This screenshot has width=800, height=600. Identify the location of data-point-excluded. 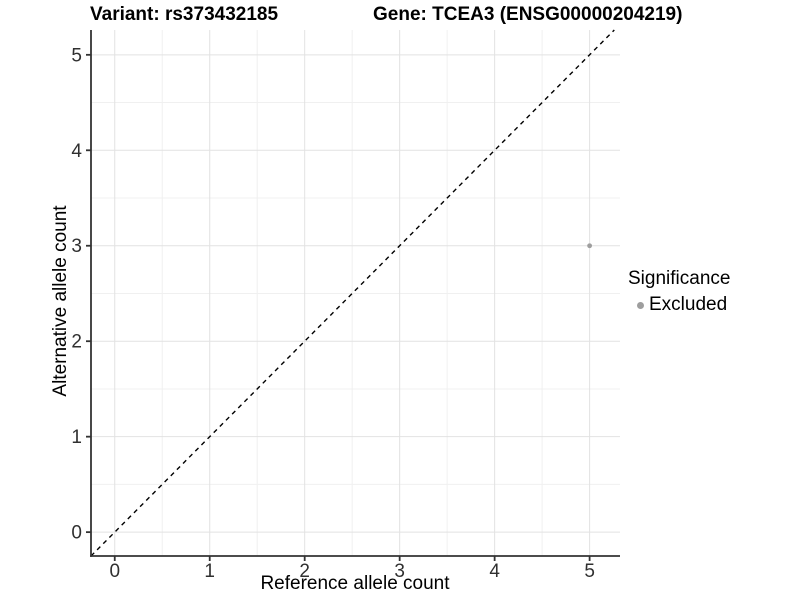
(590, 246).